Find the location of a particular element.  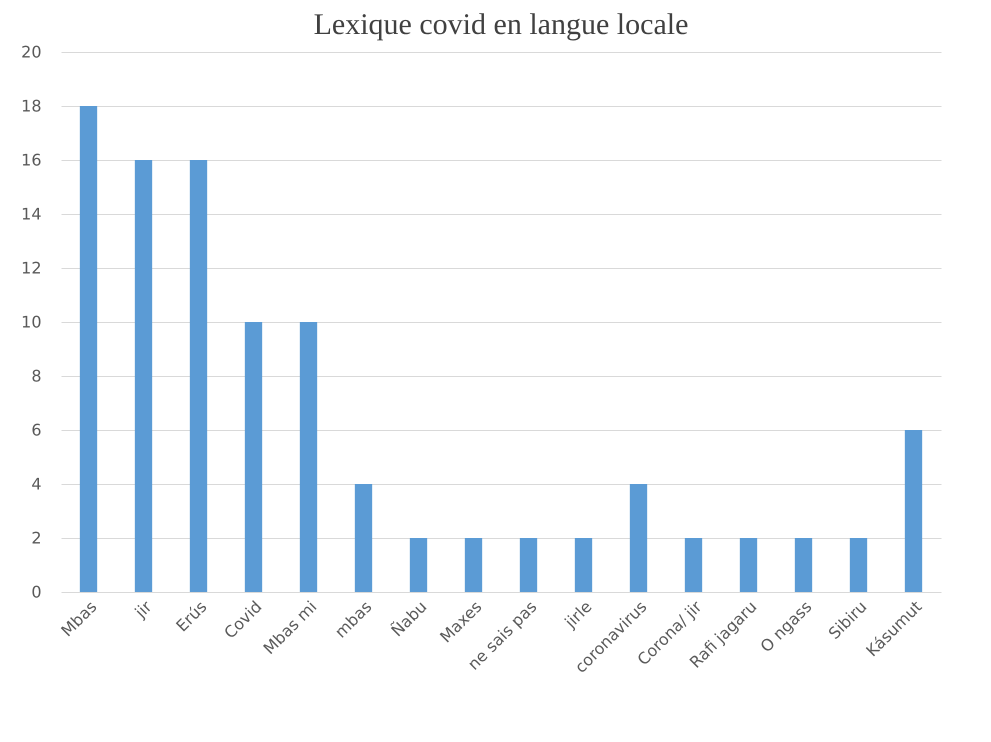

y-tick-label: 2 is located at coordinates (36, 538).